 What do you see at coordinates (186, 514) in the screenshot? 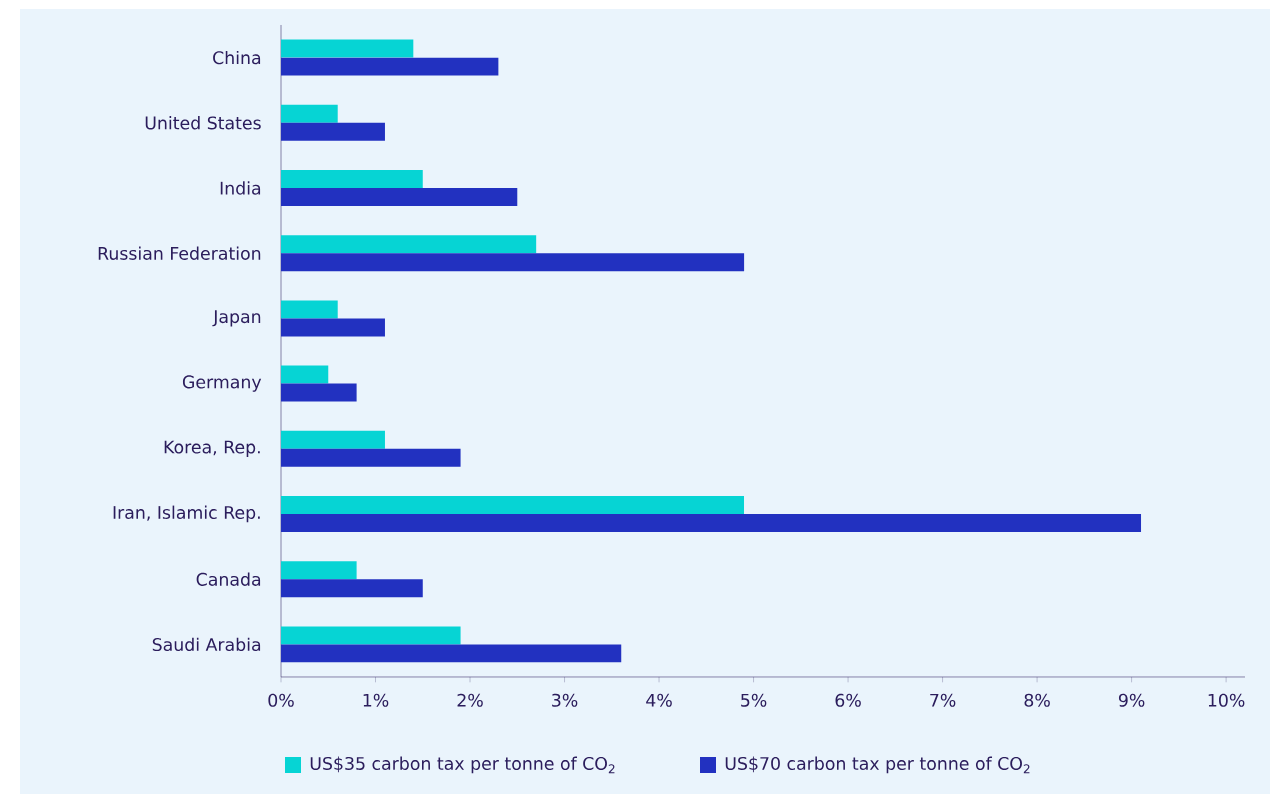
I see `y-tick-label: Iran, Islamic Rep.` at bounding box center [186, 514].